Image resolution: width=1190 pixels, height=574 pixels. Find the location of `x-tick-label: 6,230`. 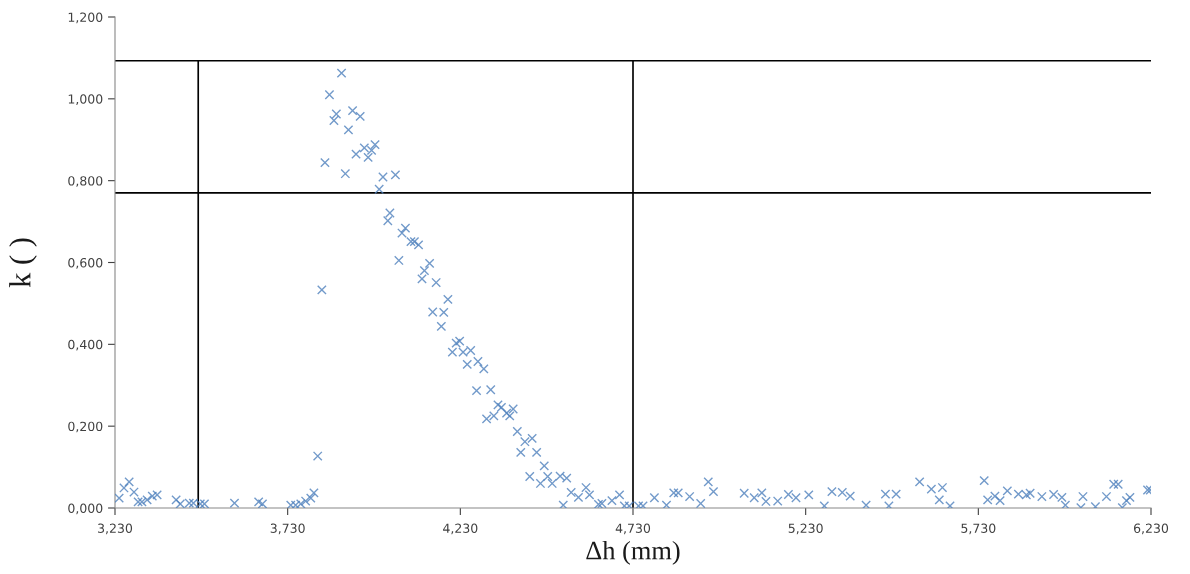

x-tick-label: 6,230 is located at coordinates (1151, 529).